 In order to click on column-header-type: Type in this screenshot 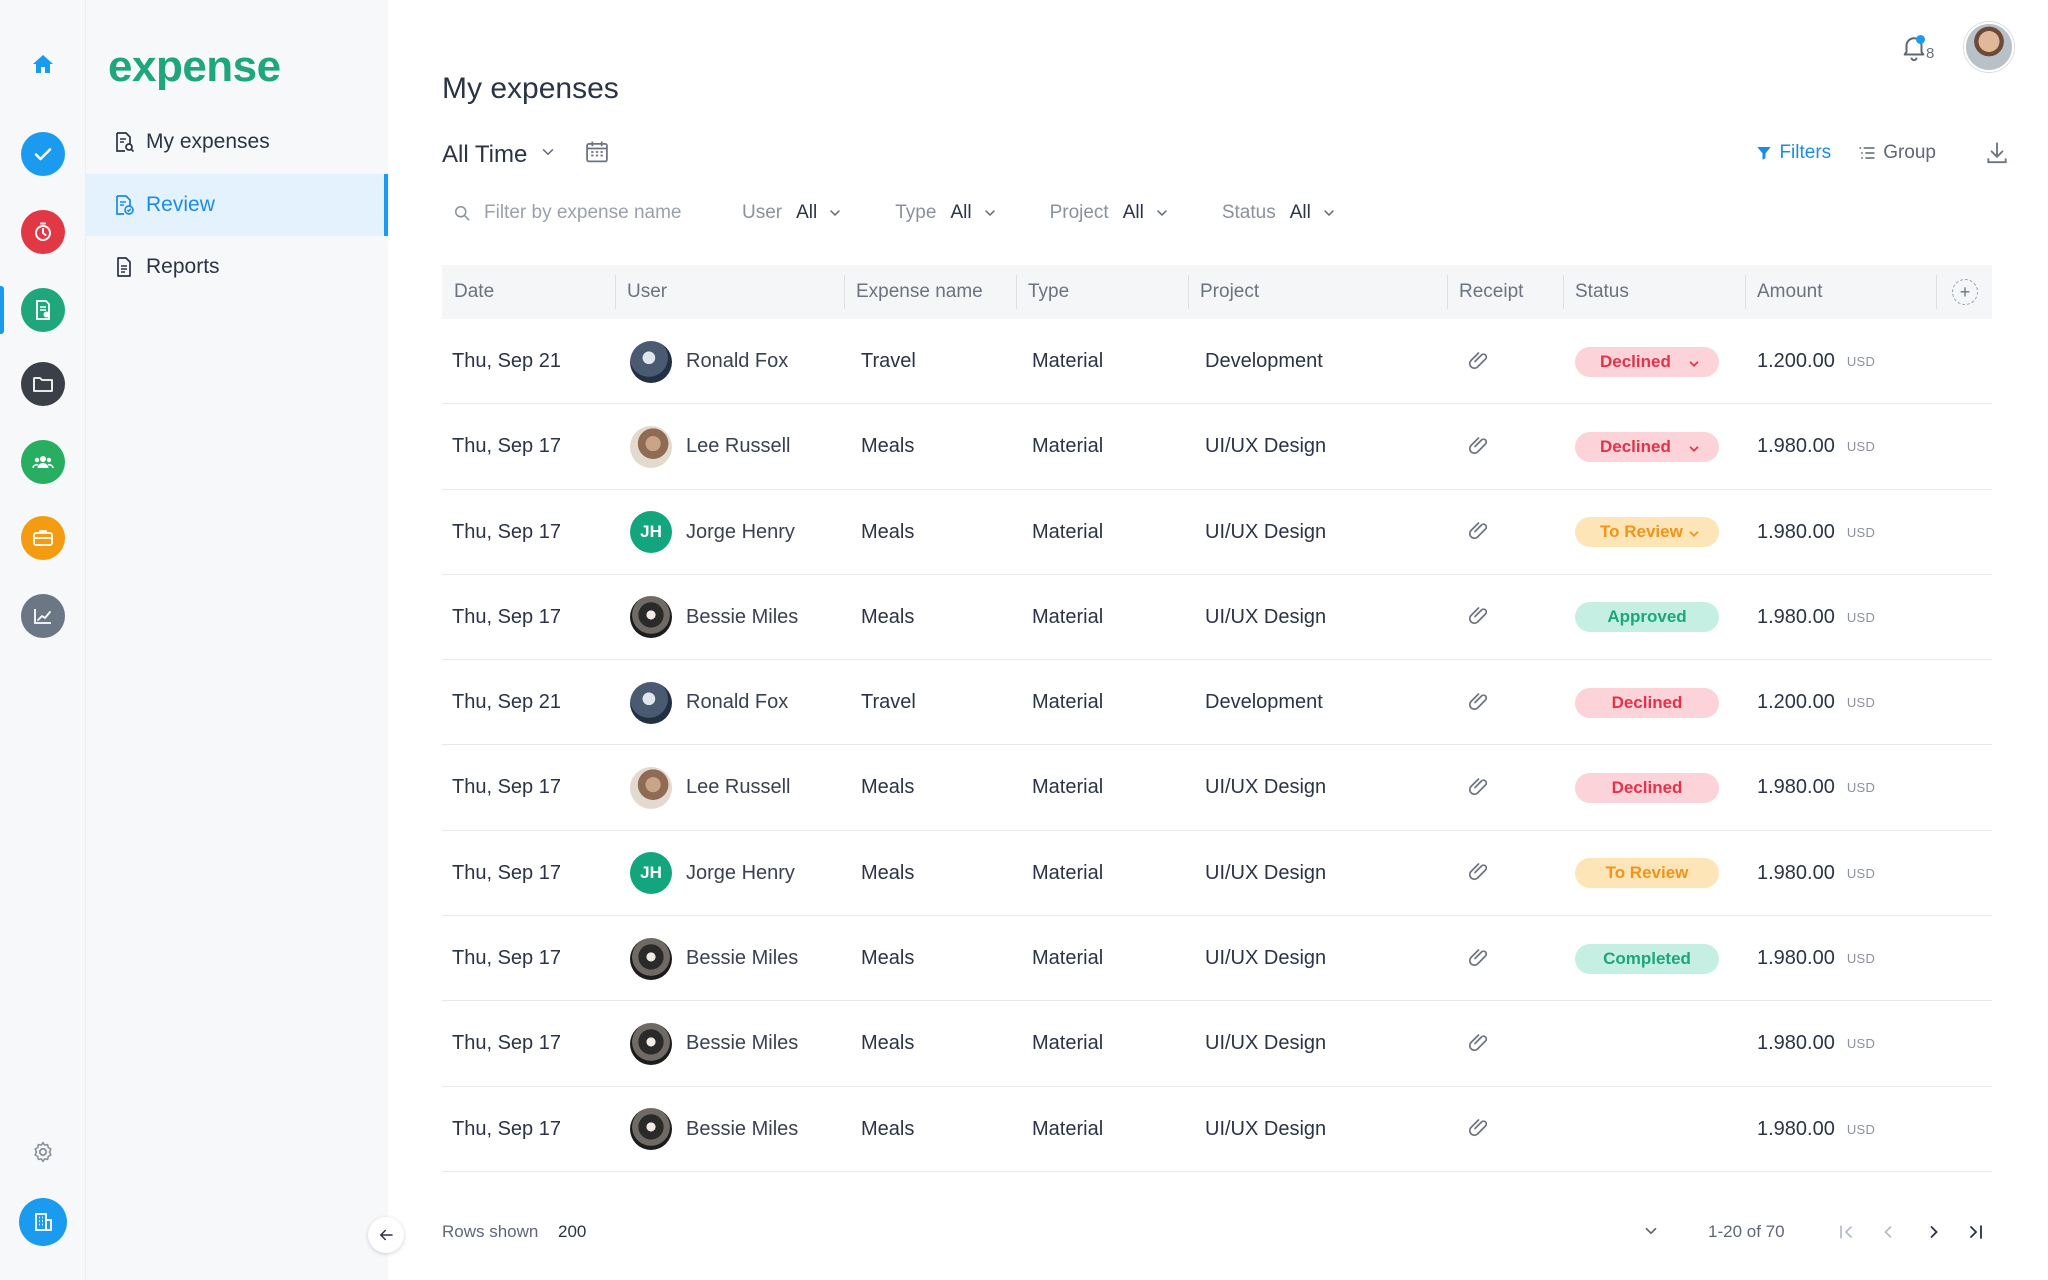, I will do `click(1042, 292)`.